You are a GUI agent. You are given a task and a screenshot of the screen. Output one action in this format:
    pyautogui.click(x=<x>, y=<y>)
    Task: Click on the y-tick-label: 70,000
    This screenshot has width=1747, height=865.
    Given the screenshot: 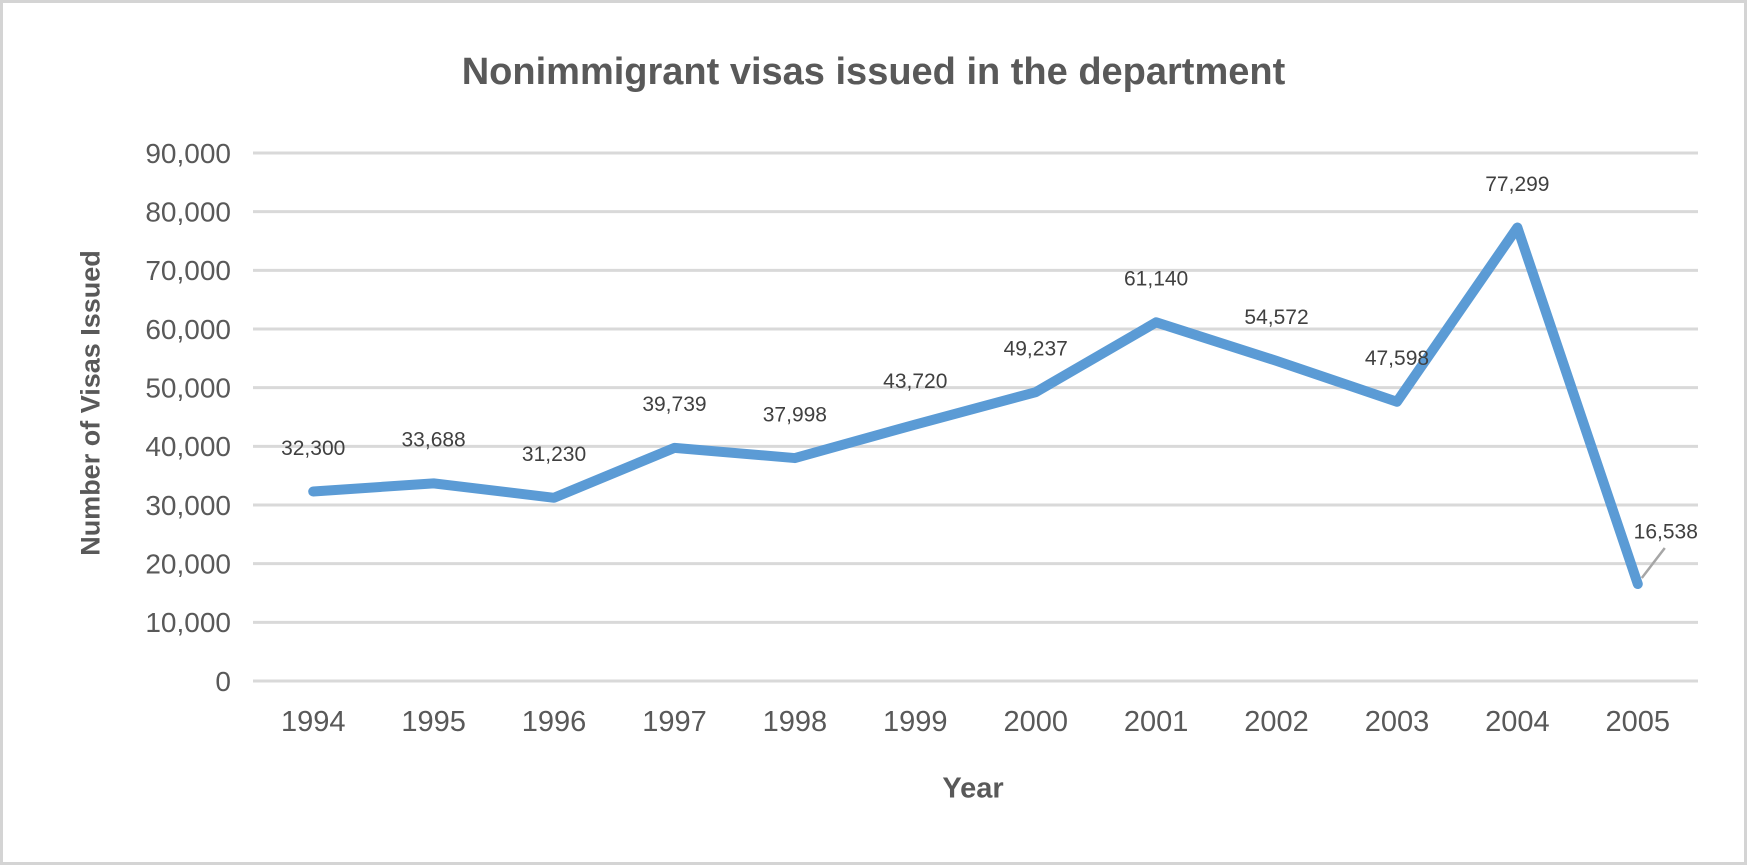 What is the action you would take?
    pyautogui.click(x=188, y=270)
    